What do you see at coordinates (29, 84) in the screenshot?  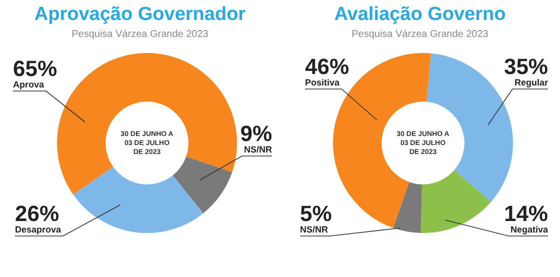 I see `slice-label: Aprova` at bounding box center [29, 84].